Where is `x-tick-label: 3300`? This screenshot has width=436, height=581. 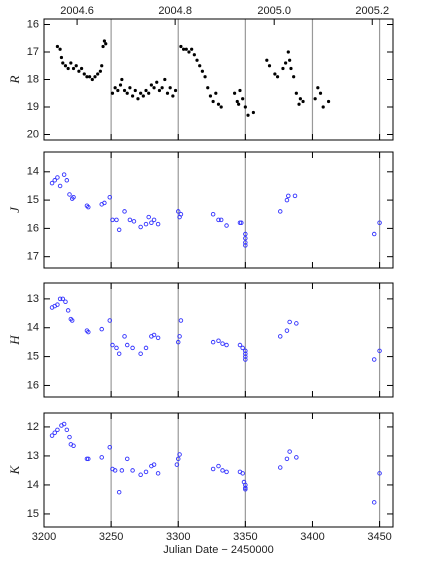 x-tick-label: 3300 is located at coordinates (178, 537).